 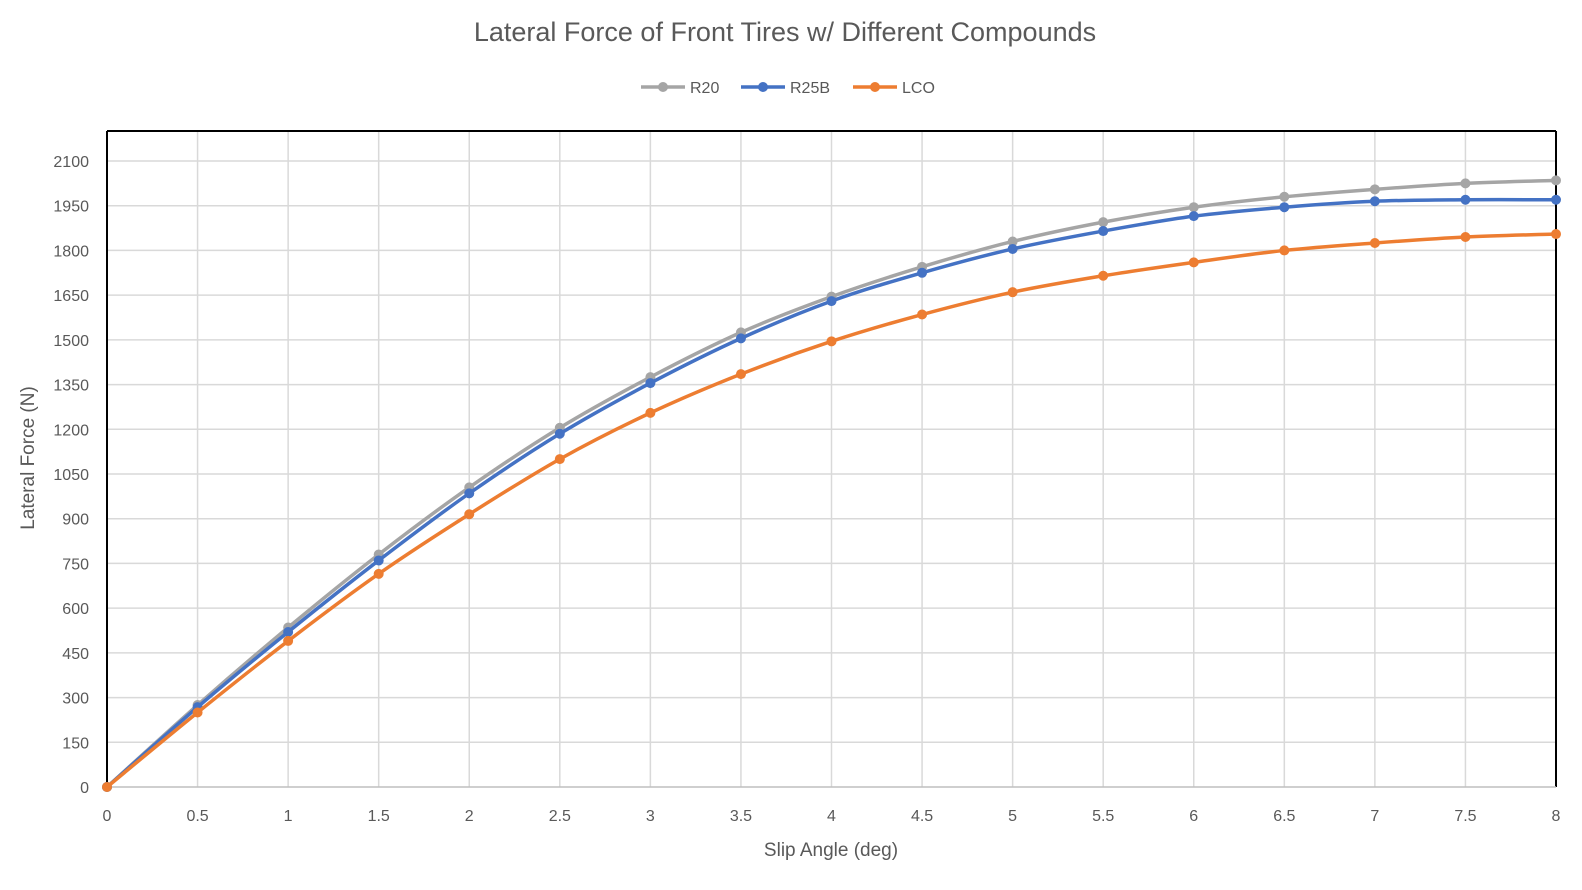 What do you see at coordinates (75, 609) in the screenshot?
I see `y-tick-label: 600` at bounding box center [75, 609].